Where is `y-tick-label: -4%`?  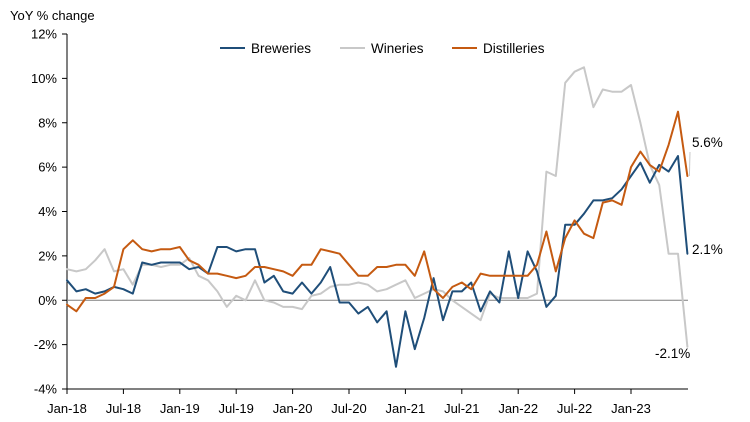
y-tick-label: -4% is located at coordinates (46, 389).